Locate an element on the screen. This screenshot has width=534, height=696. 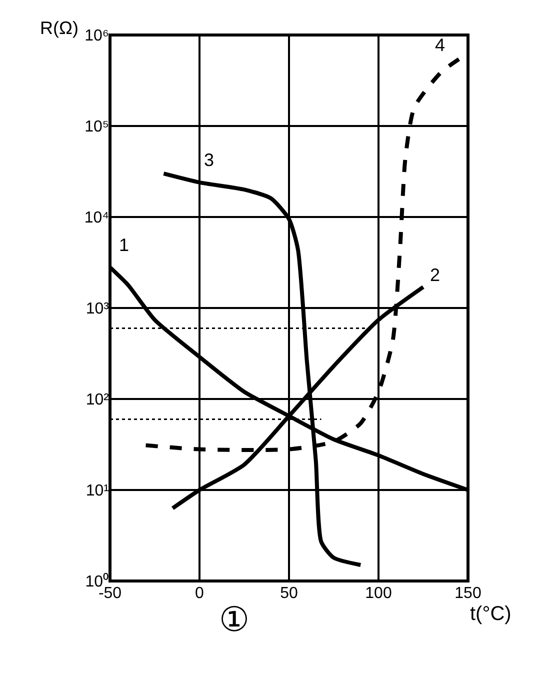
y-tick-label: 10⁵ is located at coordinates (96, 127).